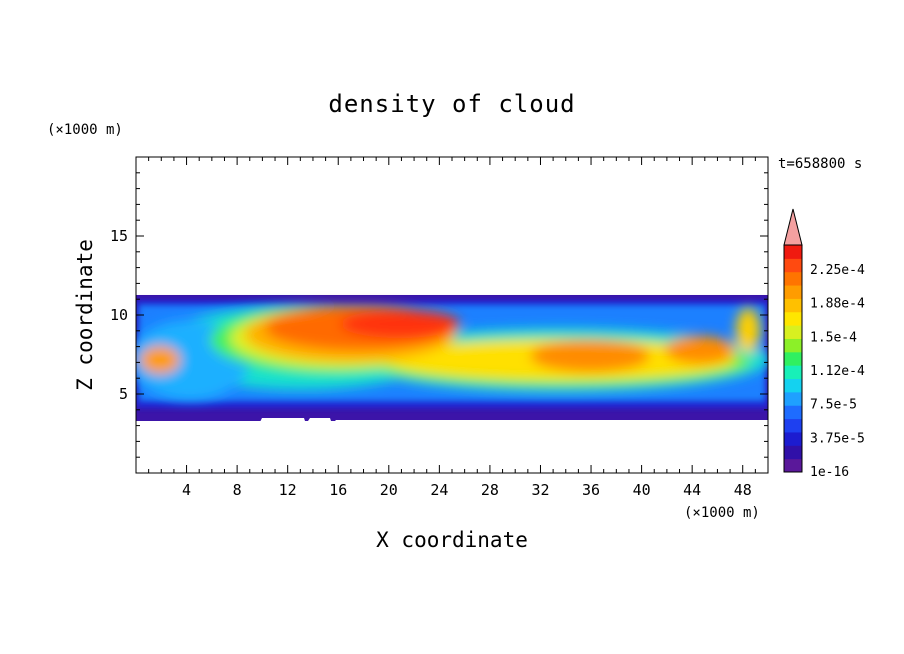  I want to click on x-tick-label: 44, so click(692, 490).